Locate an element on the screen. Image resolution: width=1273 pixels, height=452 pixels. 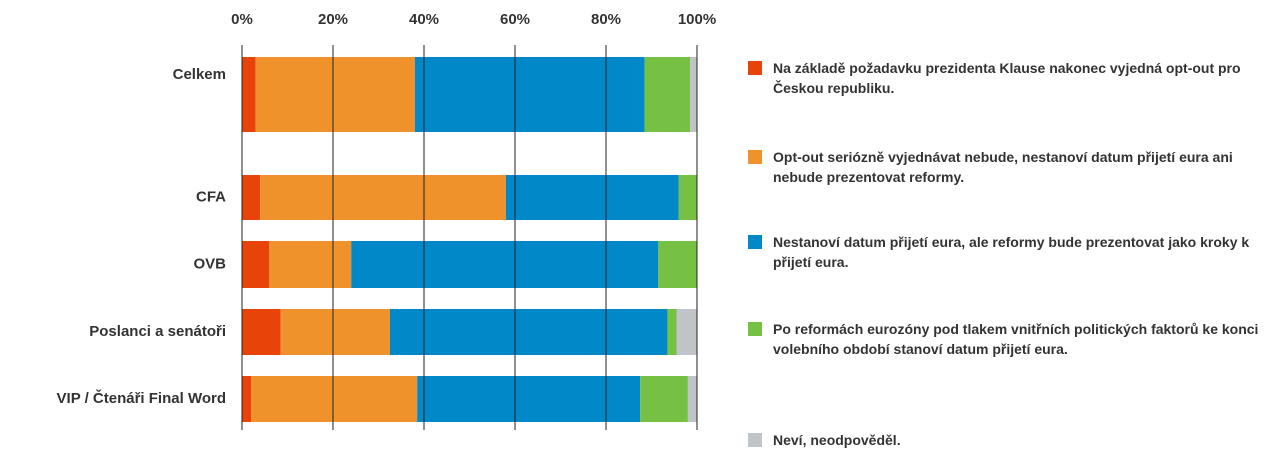
category-label: OVB is located at coordinates (209, 263).